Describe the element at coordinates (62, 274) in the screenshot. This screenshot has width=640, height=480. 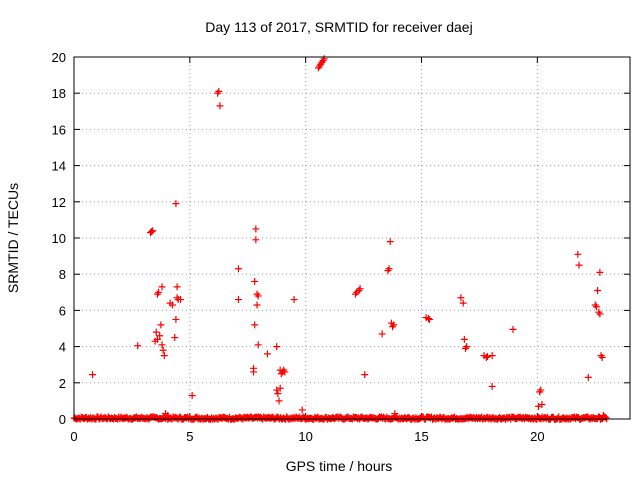
I see `y-tick-label: 8` at that location.